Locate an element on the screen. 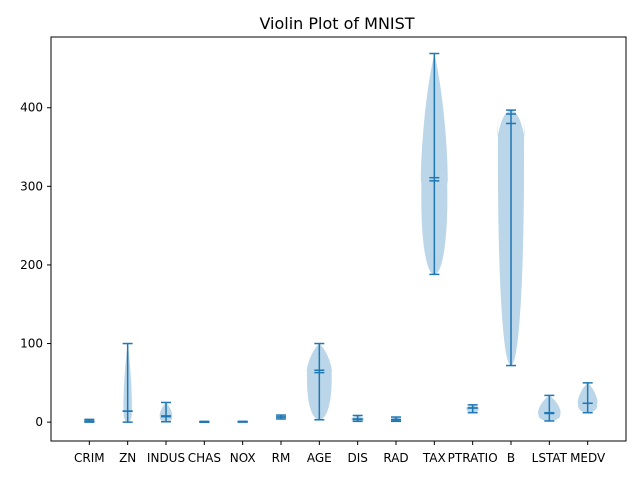  chart-title: Violin Plot of MNIST is located at coordinates (336, 23).